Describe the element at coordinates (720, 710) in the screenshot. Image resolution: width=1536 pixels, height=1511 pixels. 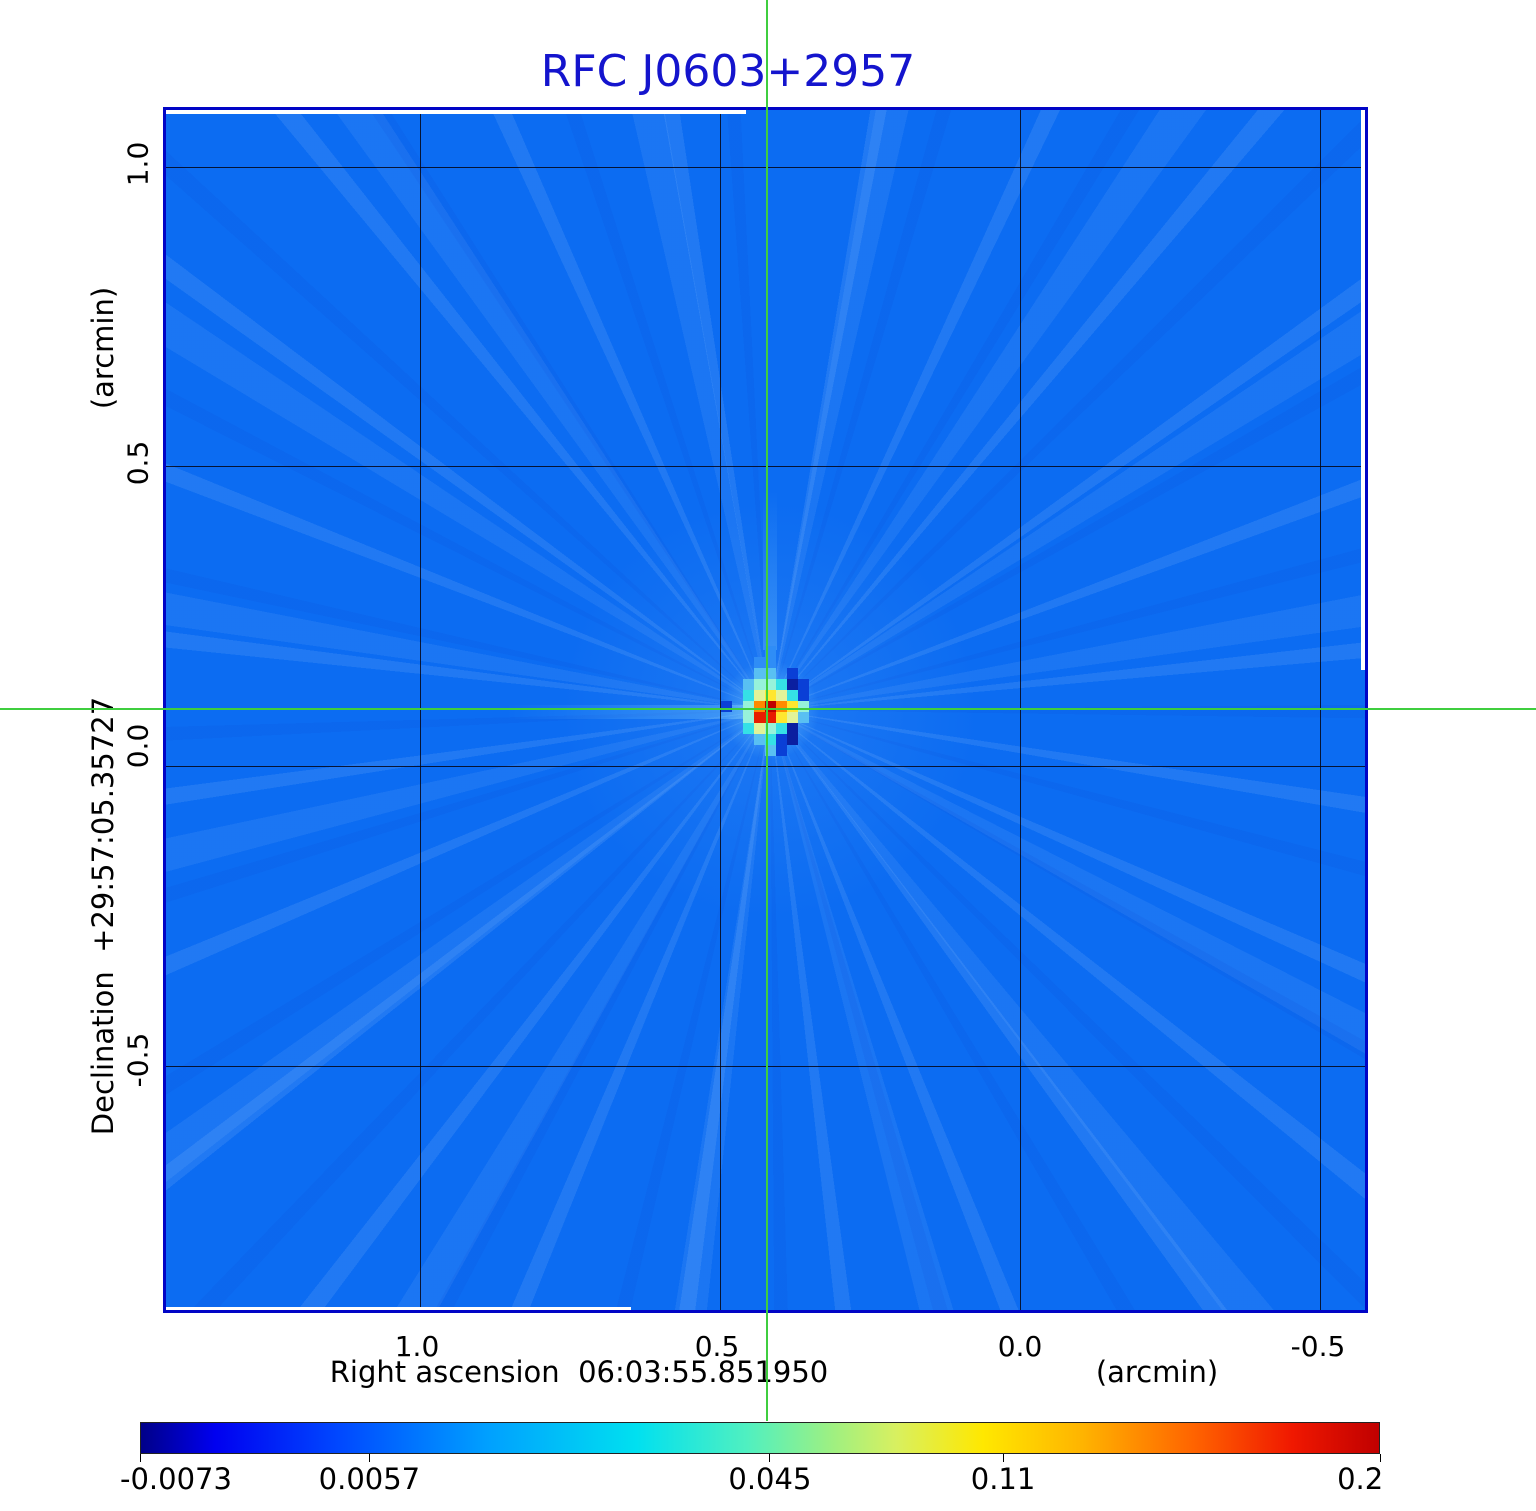
I see `gridline-ra-0.5` at that location.